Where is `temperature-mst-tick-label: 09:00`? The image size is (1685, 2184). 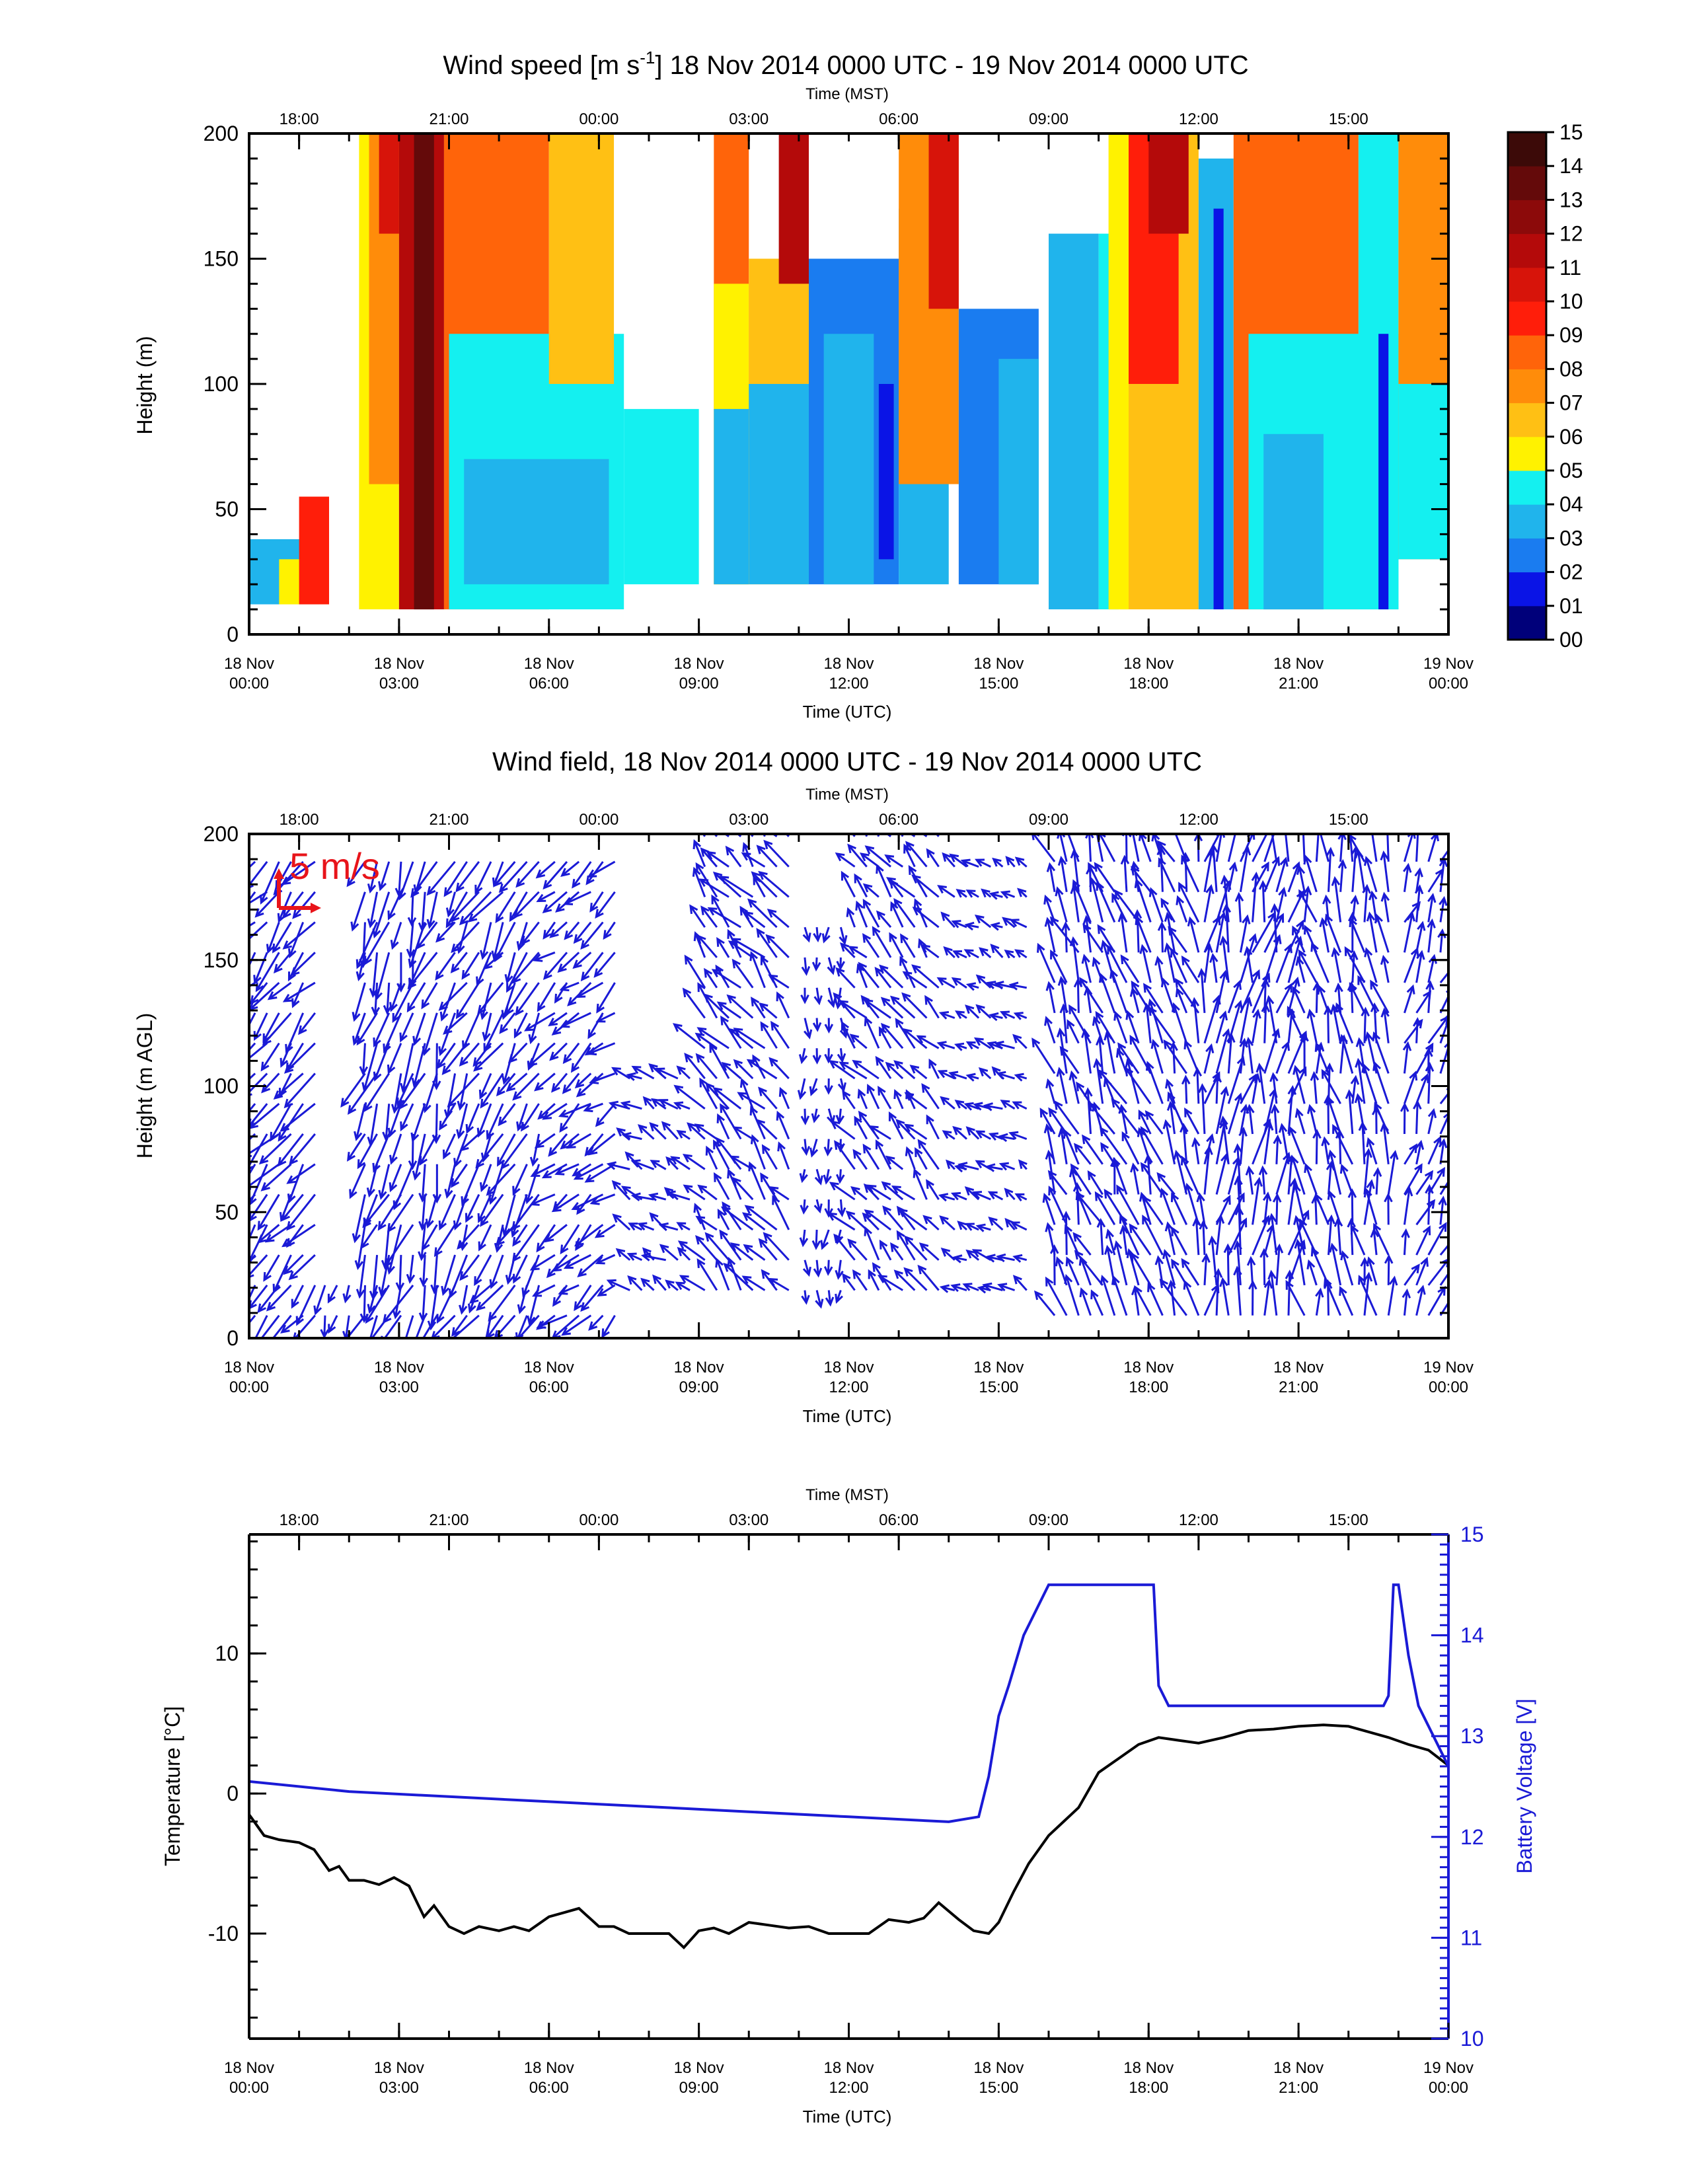
temperature-mst-tick-label: 09:00 is located at coordinates (1048, 1520).